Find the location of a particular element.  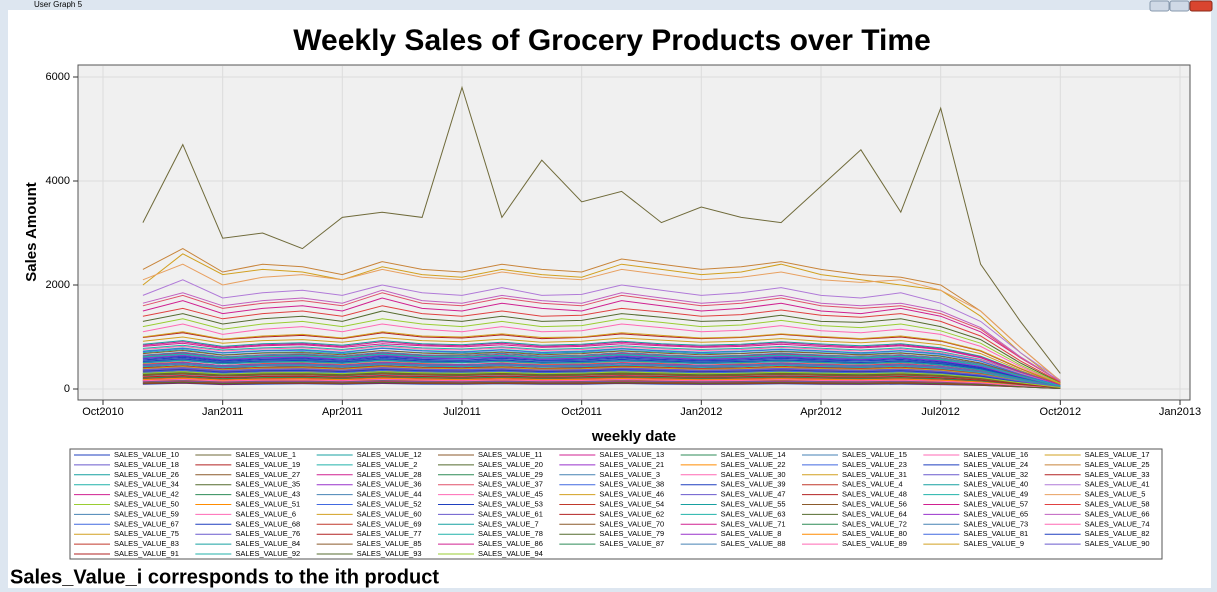

legend-label: SALES_VALUE_1 is located at coordinates (265, 454).